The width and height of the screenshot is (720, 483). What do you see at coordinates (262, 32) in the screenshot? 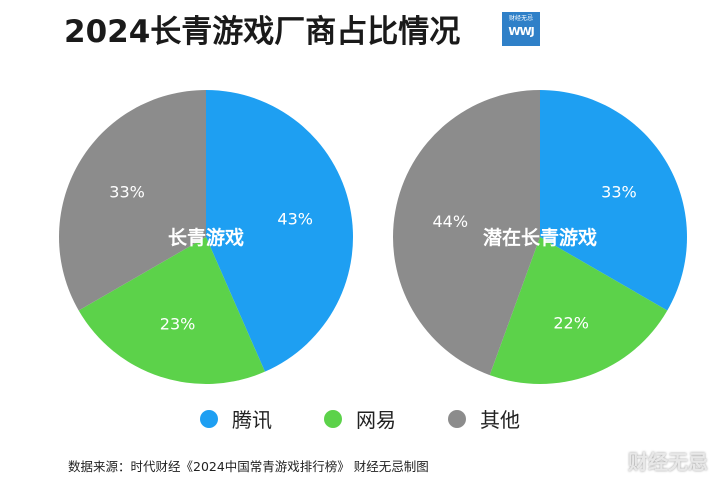
I see `chart-title: 2024长青游戏厂商占比情况` at bounding box center [262, 32].